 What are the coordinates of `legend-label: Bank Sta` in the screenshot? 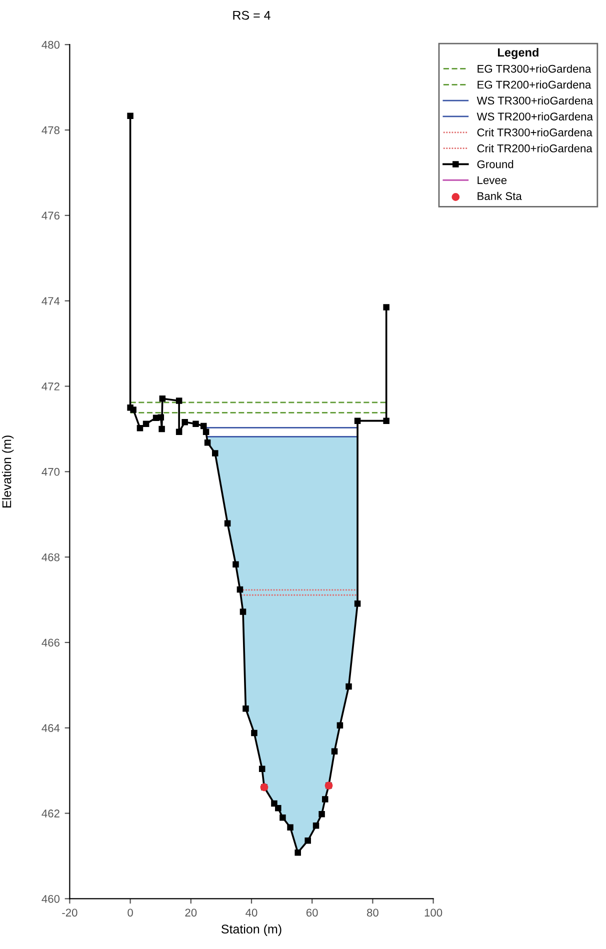 It's located at (500, 196).